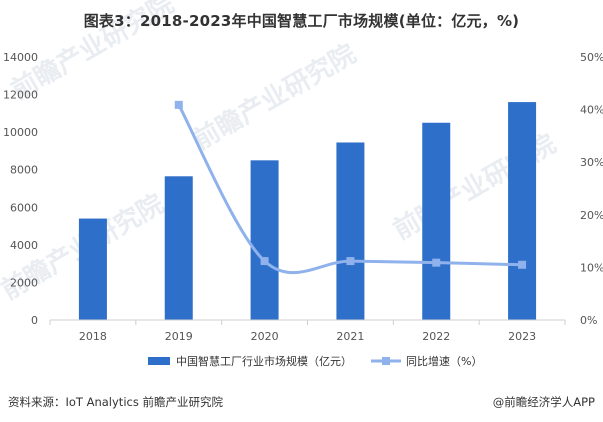 The width and height of the screenshot is (603, 422). I want to click on legend-line-marker, so click(386, 361).